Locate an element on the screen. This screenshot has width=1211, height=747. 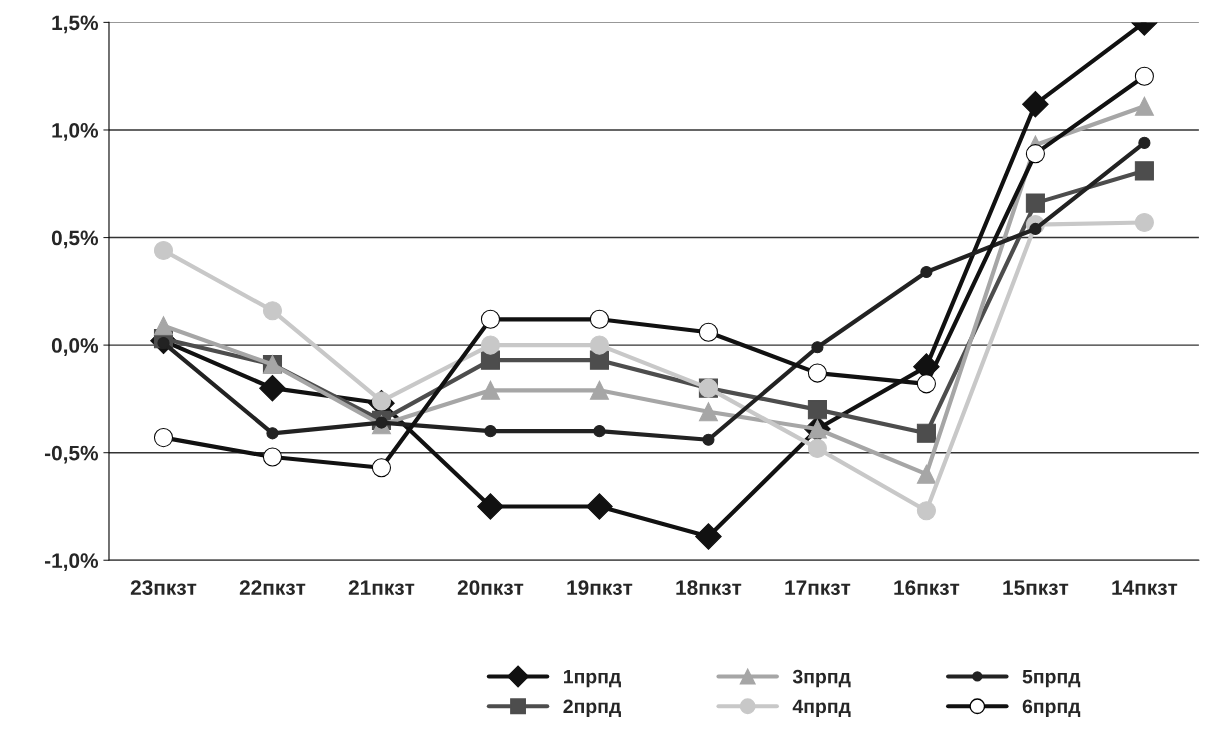
legend-label: 3прпд is located at coordinates (821, 678).